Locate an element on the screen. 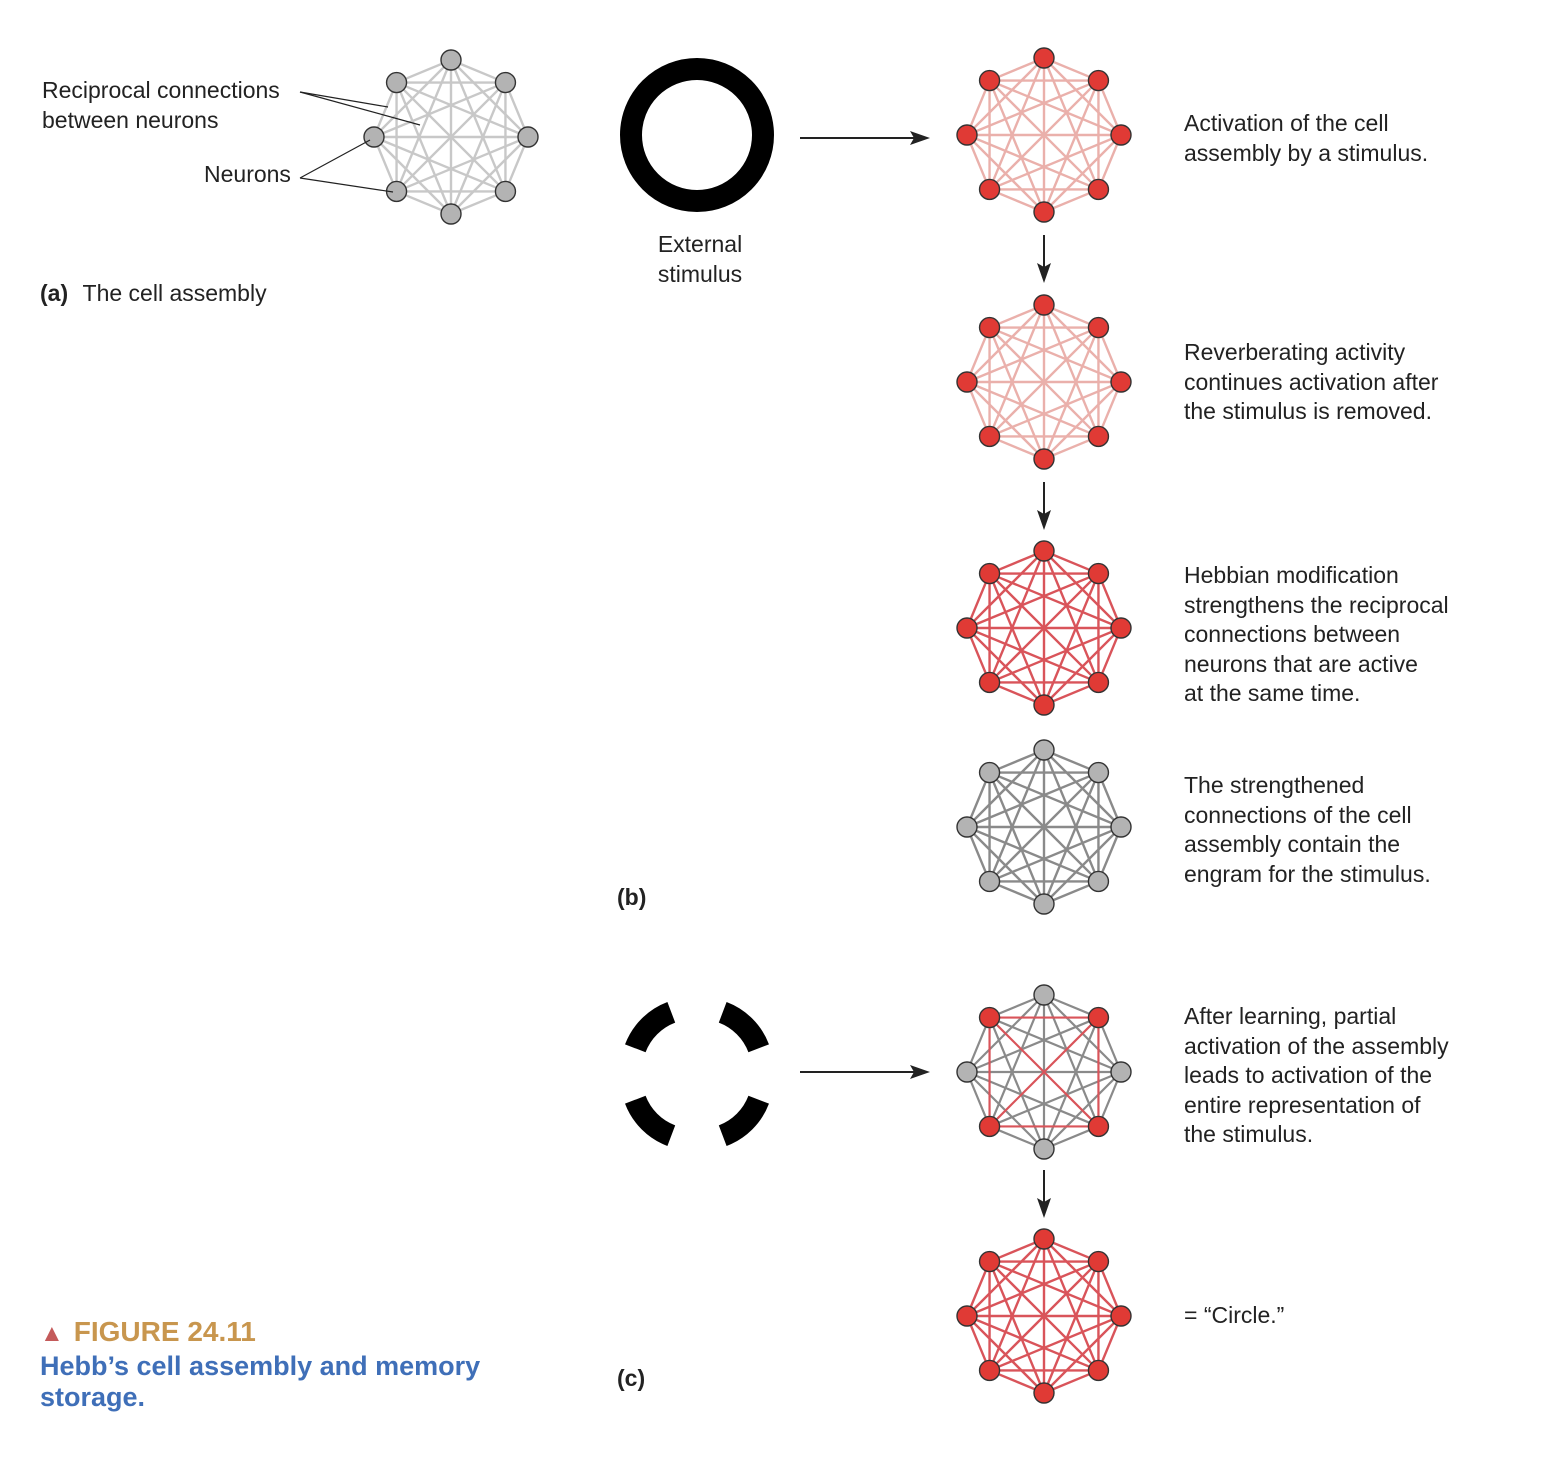 The image size is (1556, 1458). stimulus-full-circle is located at coordinates (697, 135).